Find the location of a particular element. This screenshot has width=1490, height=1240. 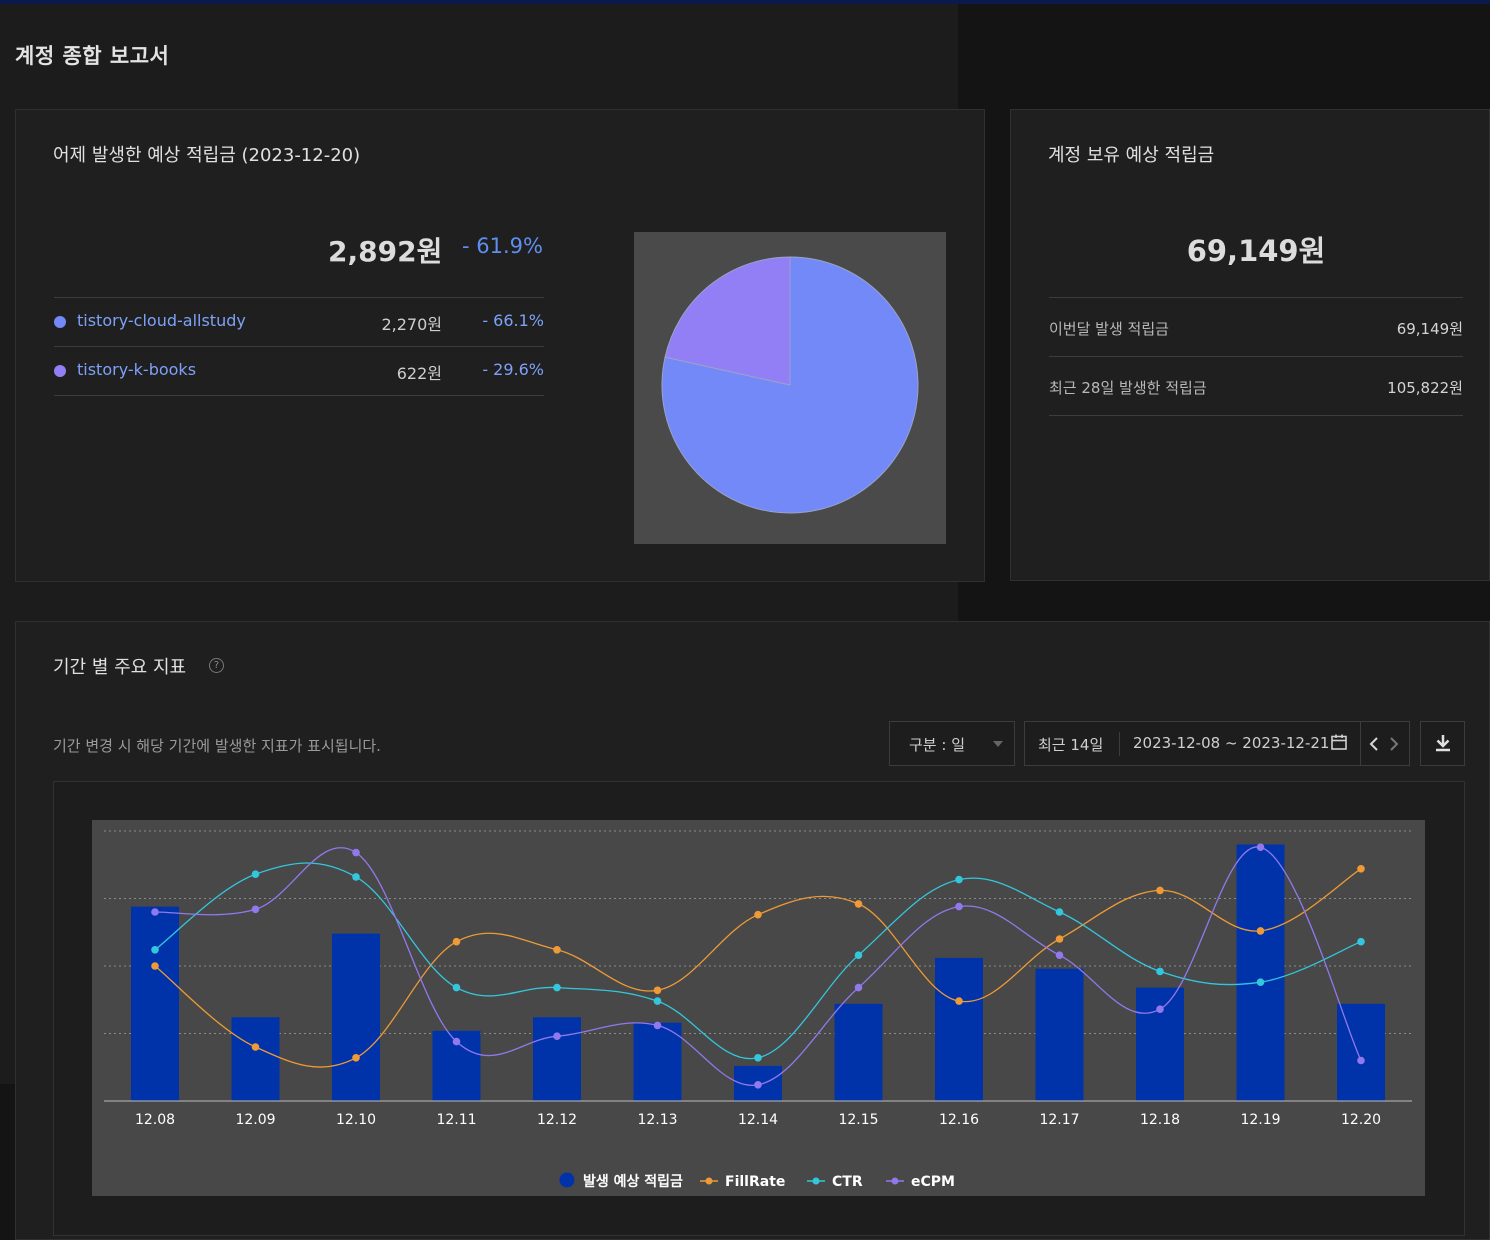

chevron-left-icon is located at coordinates (1374, 746).